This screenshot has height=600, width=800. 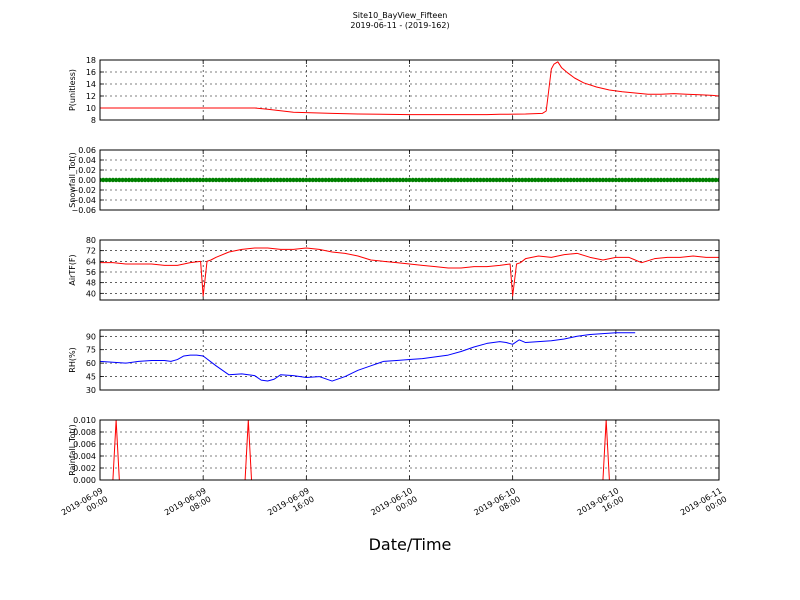 I want to click on y-tick-label: 30, so click(x=91, y=390).